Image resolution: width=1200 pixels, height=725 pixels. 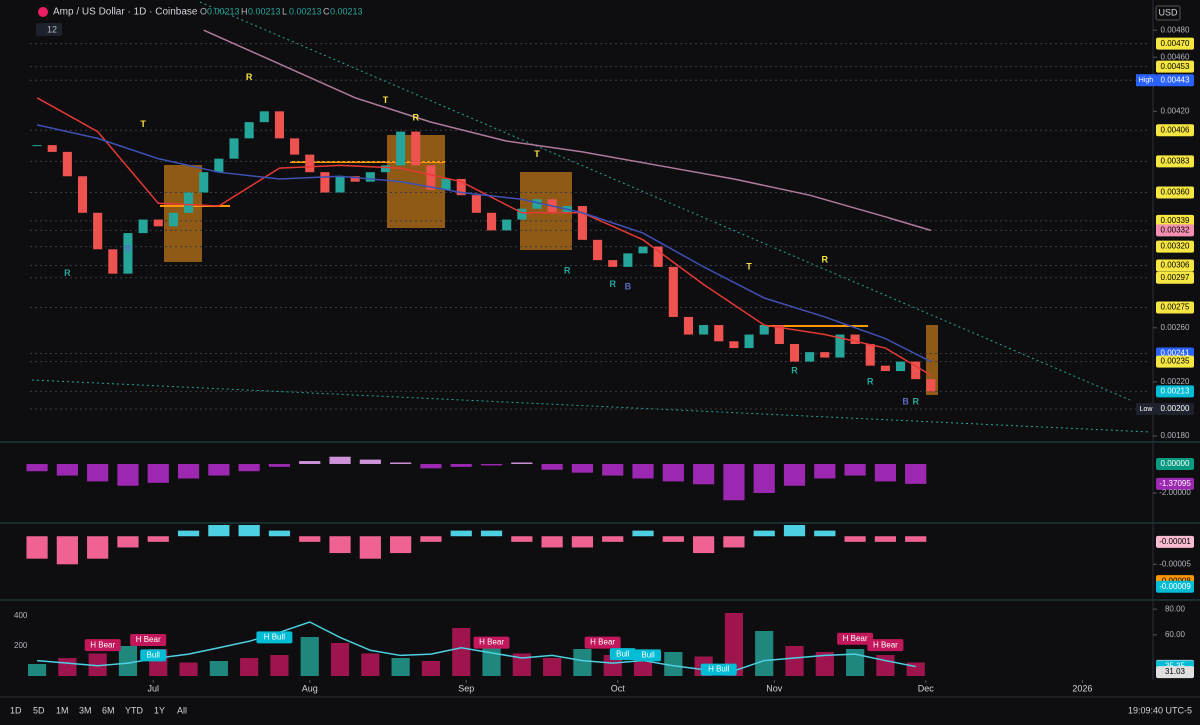 I want to click on y-tick-label: 200, so click(x=21, y=645).